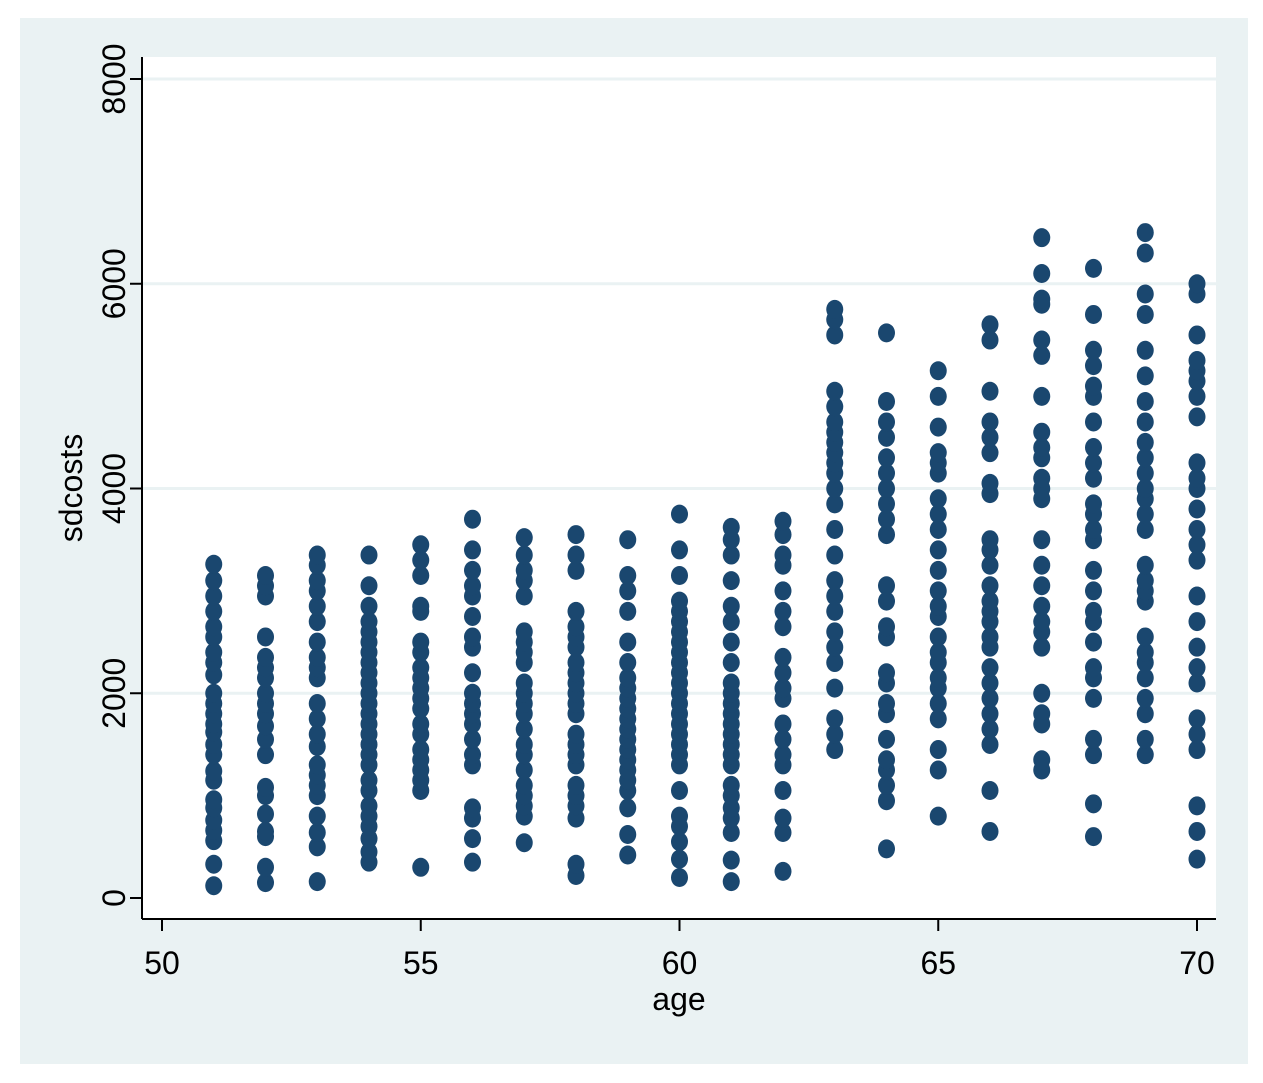 The image size is (1263, 1083). What do you see at coordinates (114, 283) in the screenshot?
I see `y-tick-label: 6000` at bounding box center [114, 283].